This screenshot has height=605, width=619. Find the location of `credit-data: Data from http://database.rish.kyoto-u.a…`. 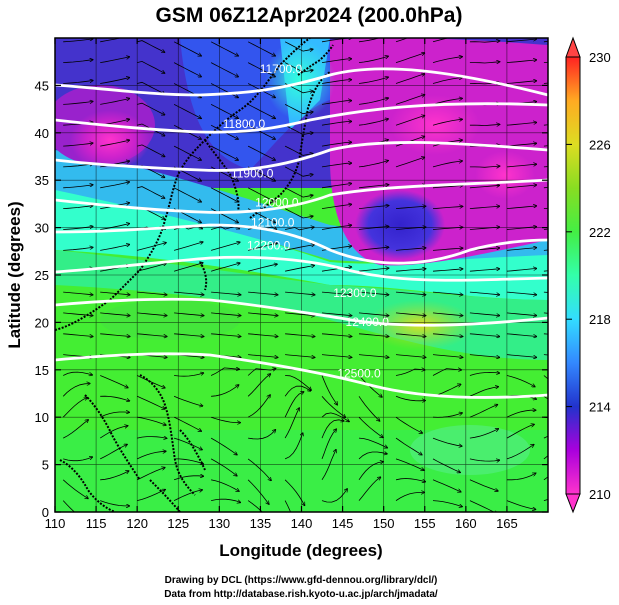

credit-data: Data from http://database.rish.kyoto-u.a… is located at coordinates (301, 594).